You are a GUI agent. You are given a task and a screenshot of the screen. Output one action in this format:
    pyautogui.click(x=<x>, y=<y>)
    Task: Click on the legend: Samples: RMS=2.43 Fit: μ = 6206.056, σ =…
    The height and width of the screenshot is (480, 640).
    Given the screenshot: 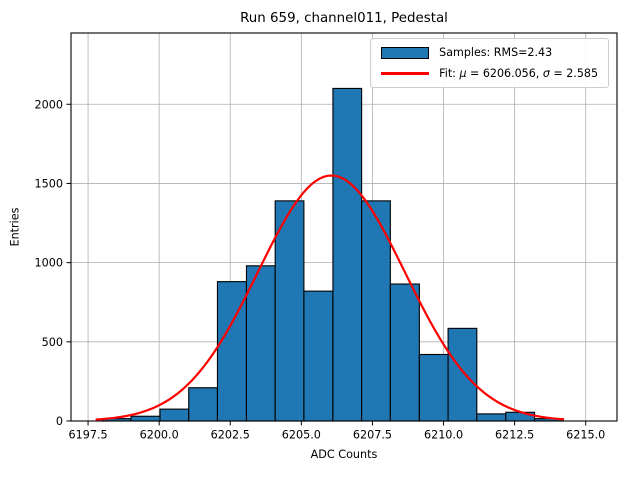 What is the action you would take?
    pyautogui.click(x=489, y=63)
    